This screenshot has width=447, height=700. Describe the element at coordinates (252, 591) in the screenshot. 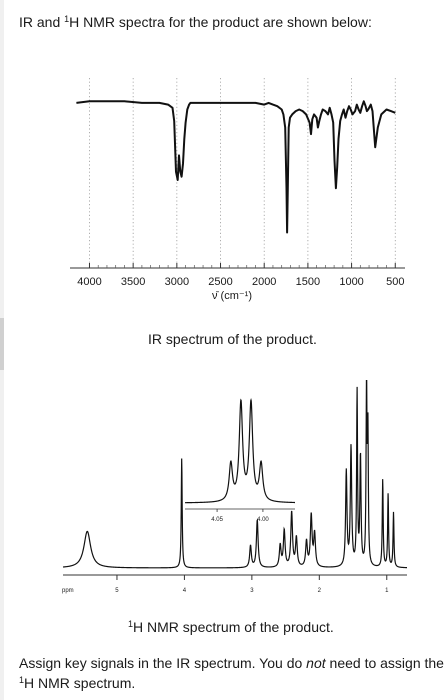

I see `nmr-tick-label: 3` at that location.